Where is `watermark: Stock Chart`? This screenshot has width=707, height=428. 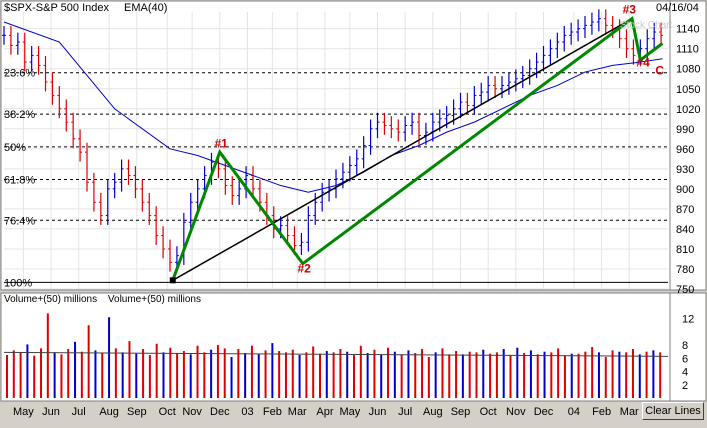 watermark: Stock Chart is located at coordinates (646, 25).